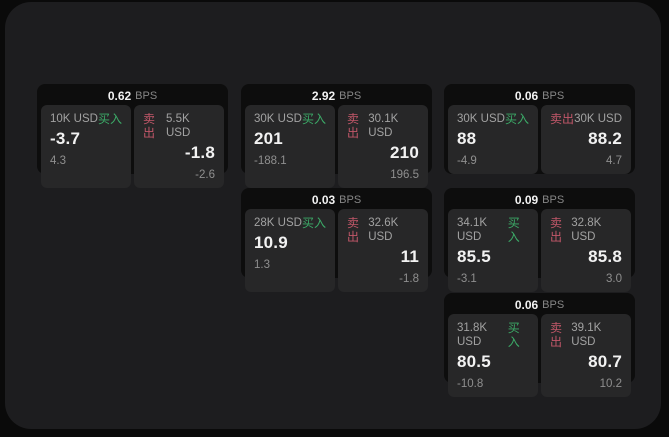  What do you see at coordinates (472, 230) in the screenshot?
I see `buy-amount: 34.1K USD` at bounding box center [472, 230].